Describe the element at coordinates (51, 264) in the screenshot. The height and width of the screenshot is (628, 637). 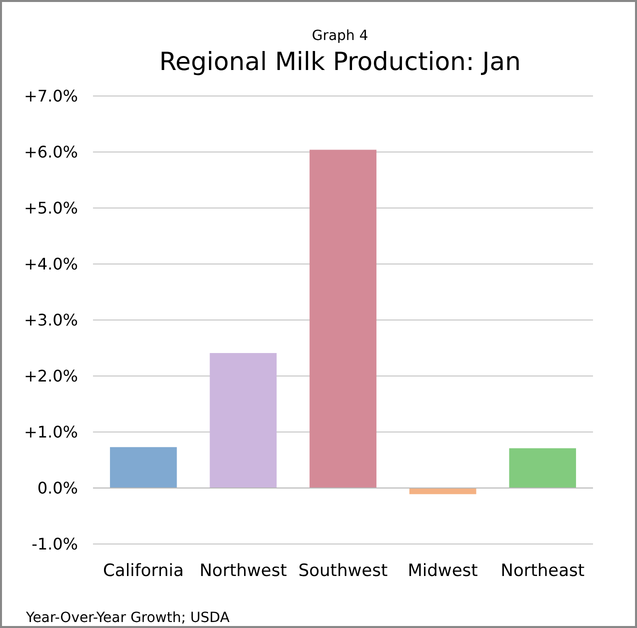
I see `y-tick-label: +4.0%` at that location.